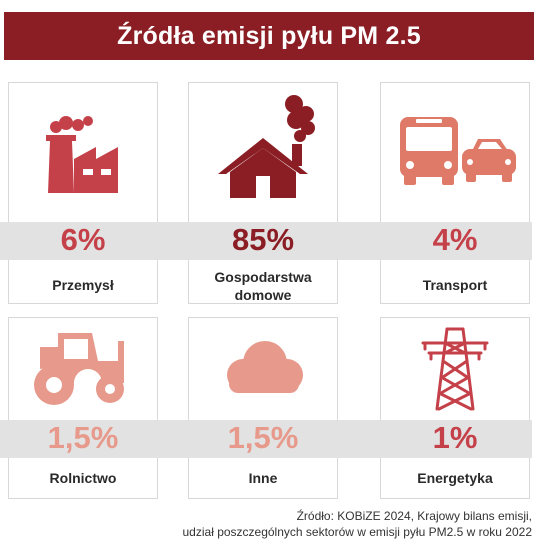 The width and height of the screenshot is (540, 546). Describe the element at coordinates (263, 408) in the screenshot. I see `sector-other: 1,5% Inne` at that location.